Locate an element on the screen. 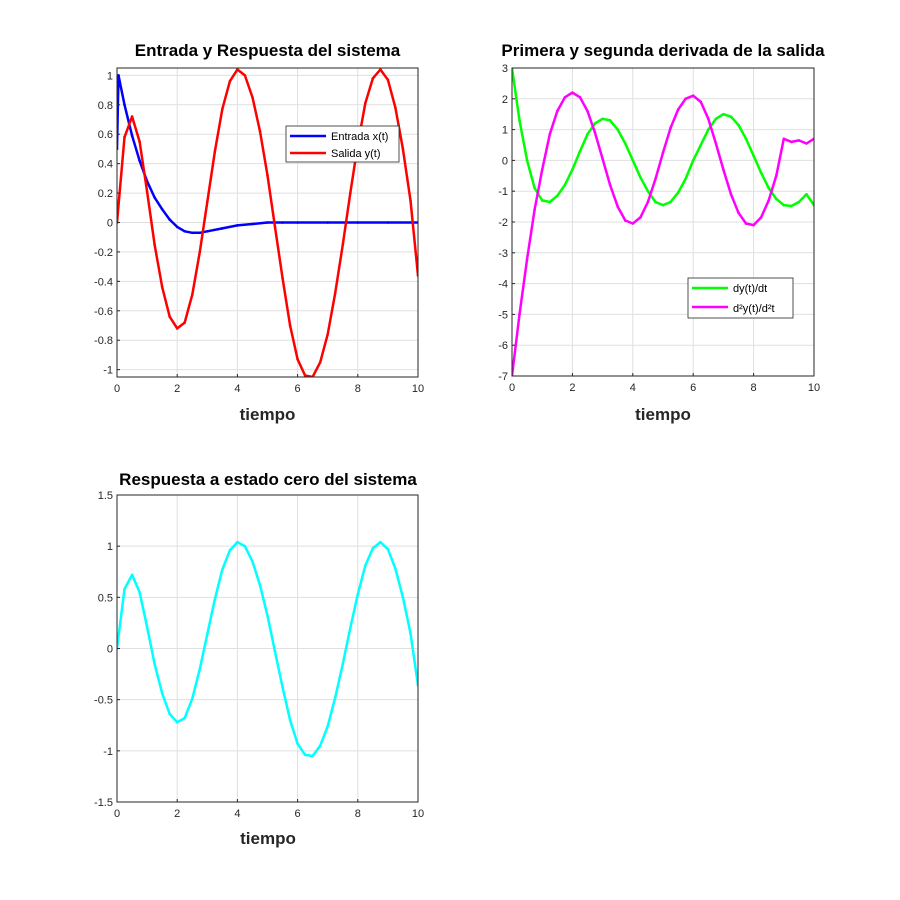 This screenshot has width=900, height=900. tick-labels: 0 2 4 6 8 10 -1.5 -1 -0.5 0 0.5 1 1.5 is located at coordinates (259, 655).